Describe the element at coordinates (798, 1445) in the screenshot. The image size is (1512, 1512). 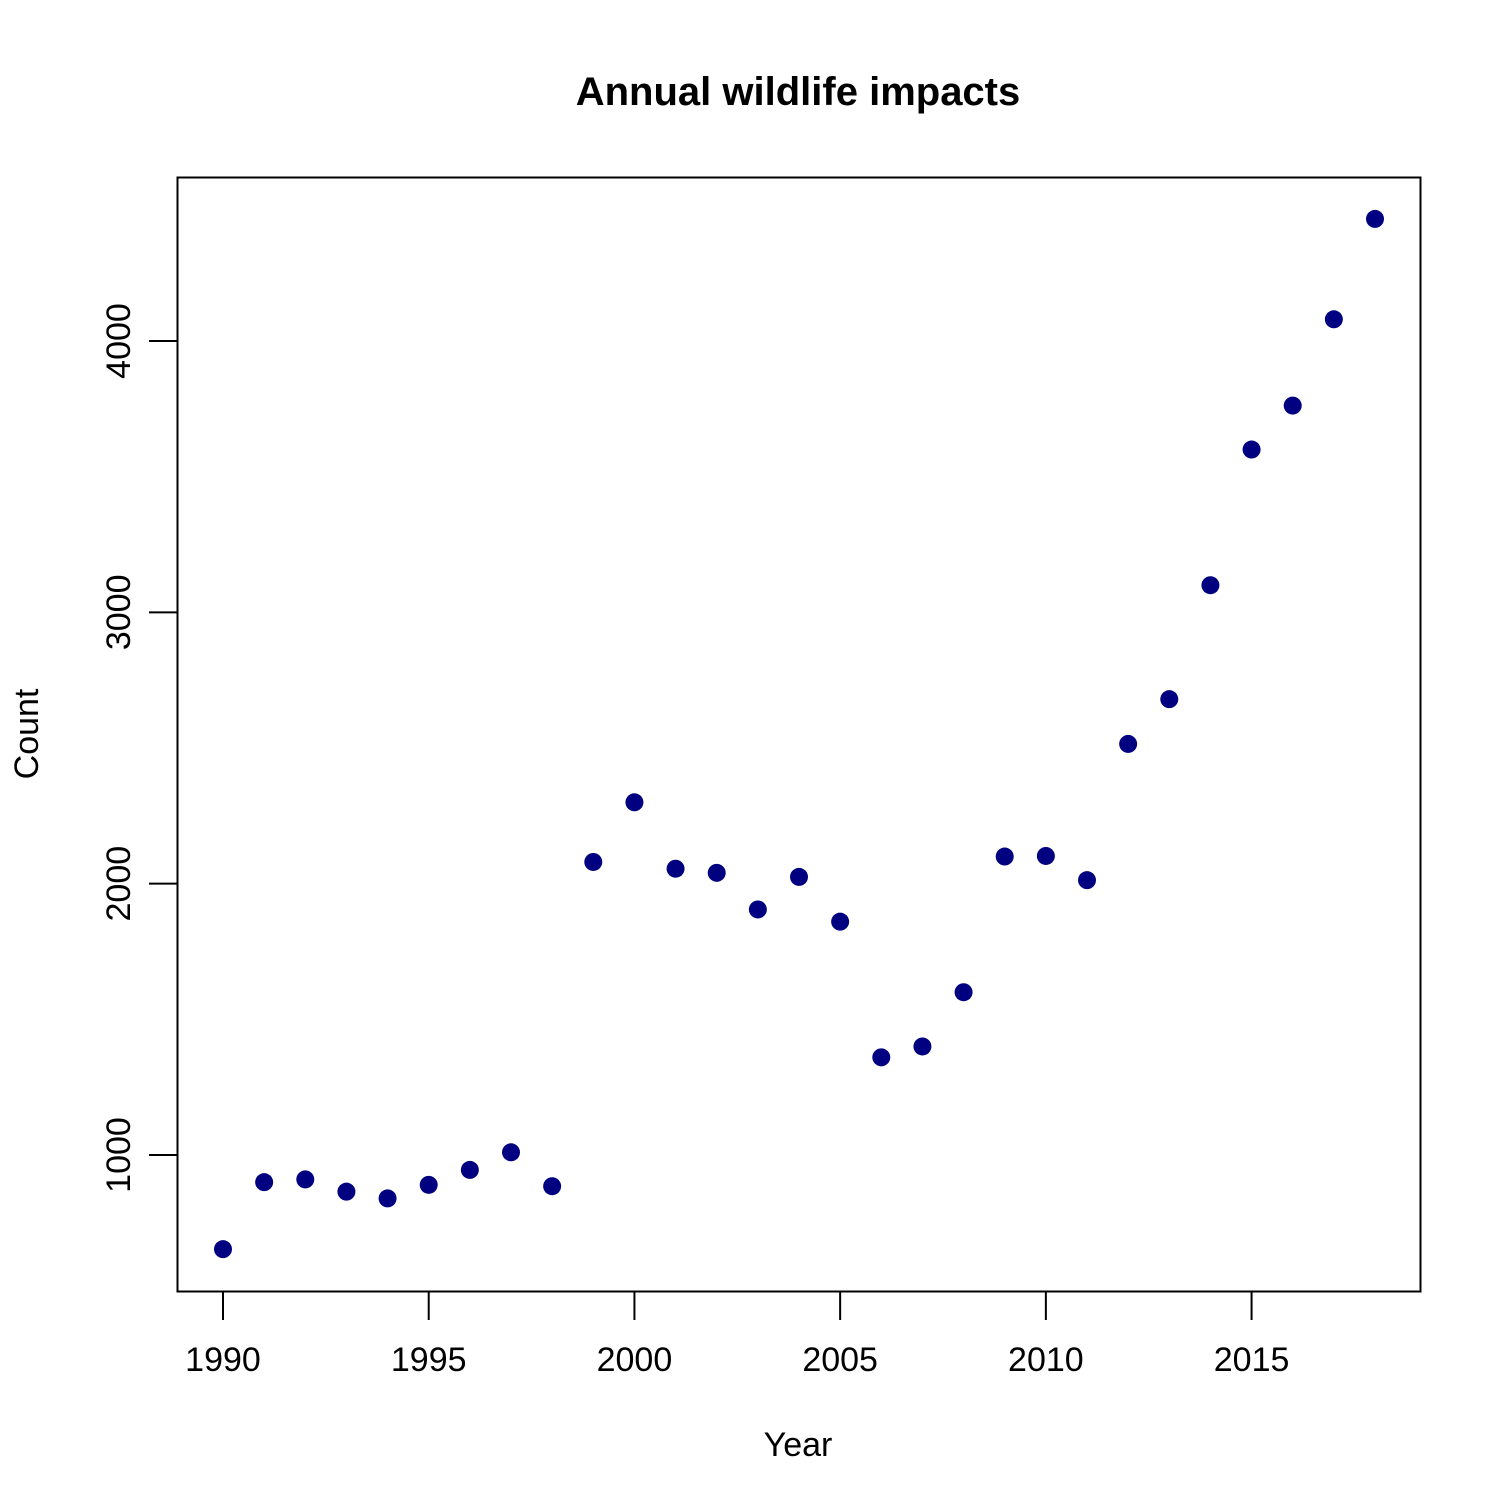
I see `x-axis-label: Year` at that location.